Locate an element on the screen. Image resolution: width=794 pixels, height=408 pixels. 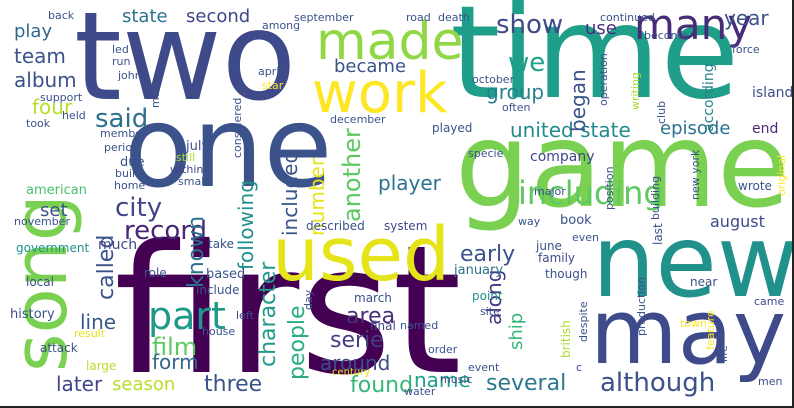
word-production: production is located at coordinates (641, 306).